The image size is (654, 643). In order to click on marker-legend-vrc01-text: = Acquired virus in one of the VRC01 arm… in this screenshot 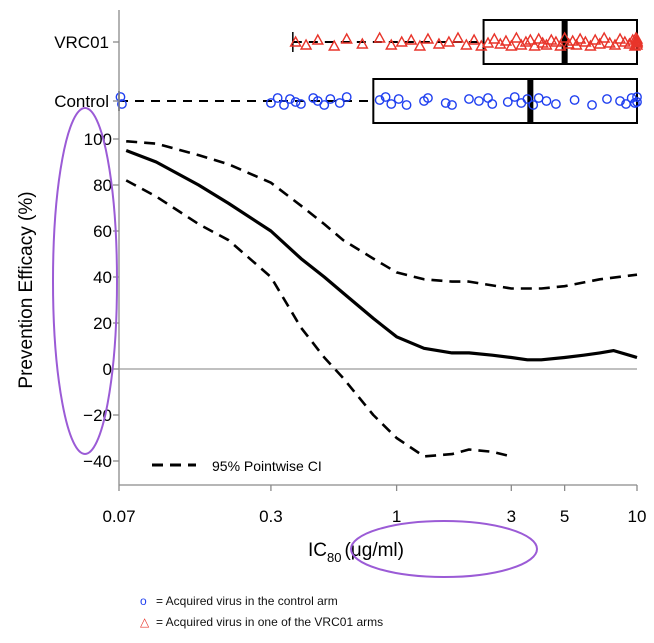, I will do `click(270, 622)`.